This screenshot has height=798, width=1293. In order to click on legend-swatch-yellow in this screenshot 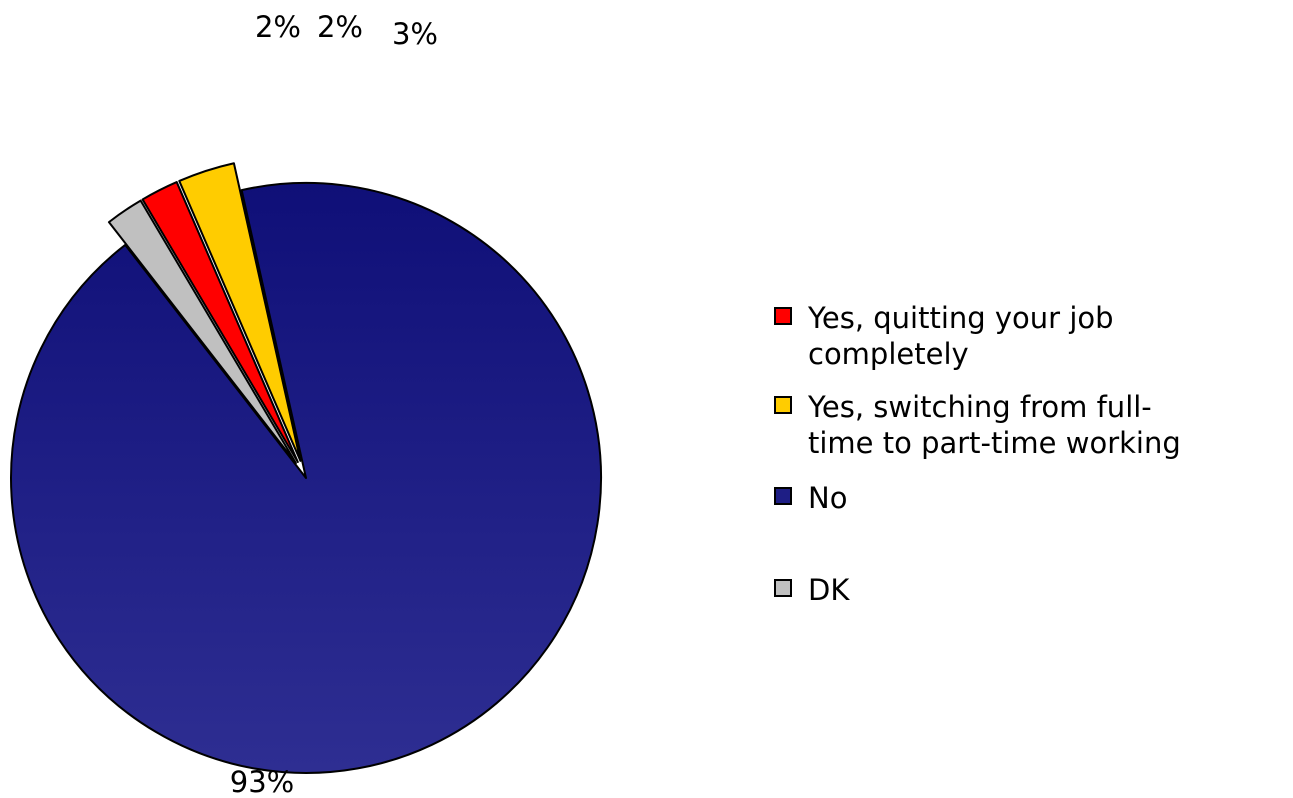, I will do `click(783, 405)`.